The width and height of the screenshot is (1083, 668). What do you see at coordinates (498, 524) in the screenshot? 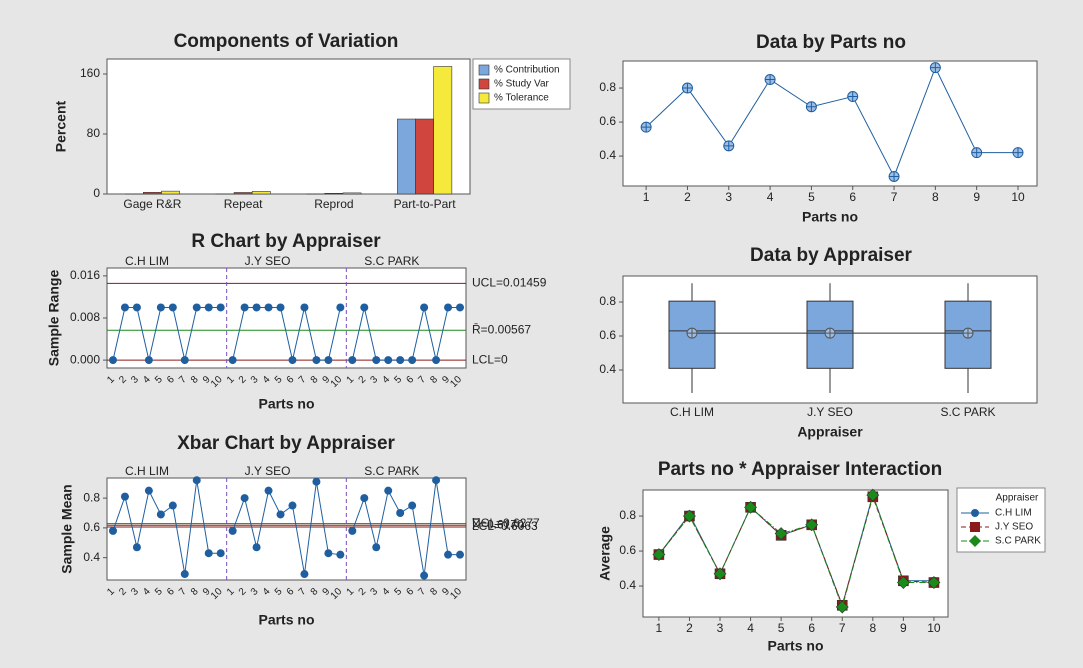
I see `control-limit-label: X̿=0.6170` at bounding box center [498, 524].